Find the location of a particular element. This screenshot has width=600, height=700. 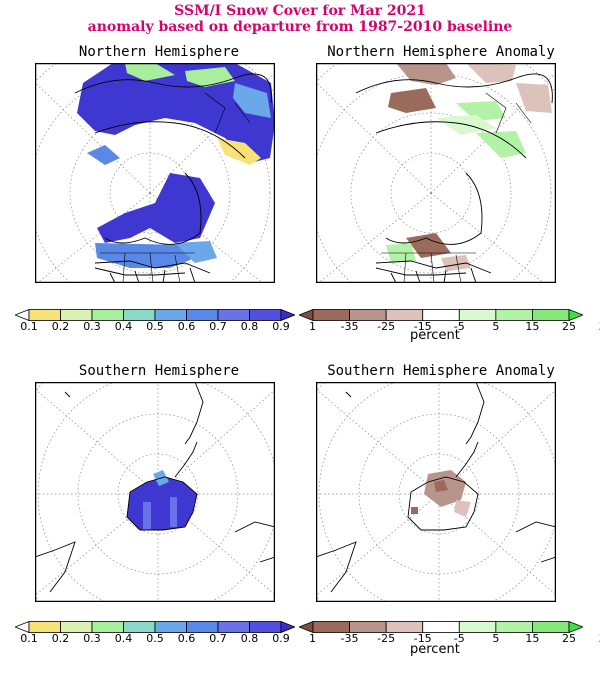

fraction-tick-label: 0.4 is located at coordinates (123, 638).